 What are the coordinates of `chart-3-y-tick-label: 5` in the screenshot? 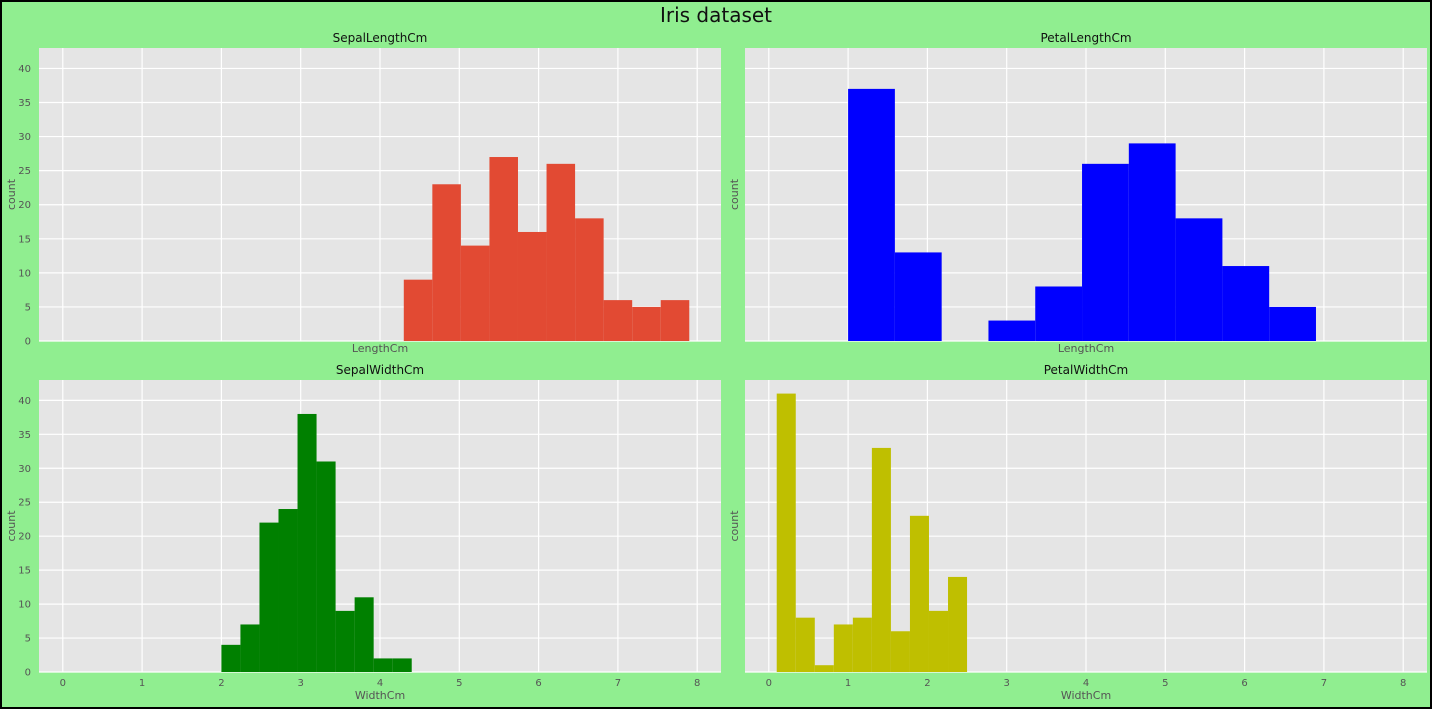 It's located at (28, 639).